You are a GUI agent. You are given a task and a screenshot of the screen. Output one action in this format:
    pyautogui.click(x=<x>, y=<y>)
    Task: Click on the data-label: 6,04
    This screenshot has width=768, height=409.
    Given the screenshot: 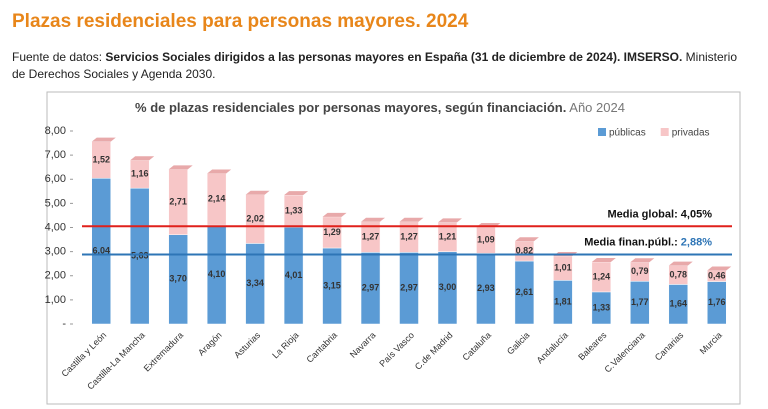 What is the action you would take?
    pyautogui.click(x=101, y=251)
    